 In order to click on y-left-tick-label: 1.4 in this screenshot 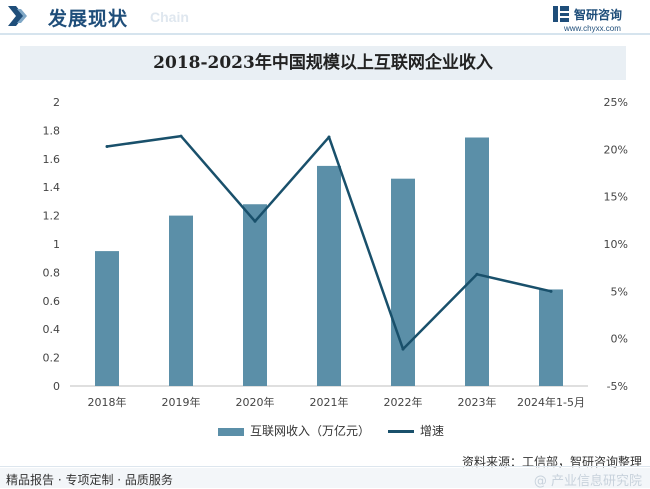, I will do `click(52, 187)`.